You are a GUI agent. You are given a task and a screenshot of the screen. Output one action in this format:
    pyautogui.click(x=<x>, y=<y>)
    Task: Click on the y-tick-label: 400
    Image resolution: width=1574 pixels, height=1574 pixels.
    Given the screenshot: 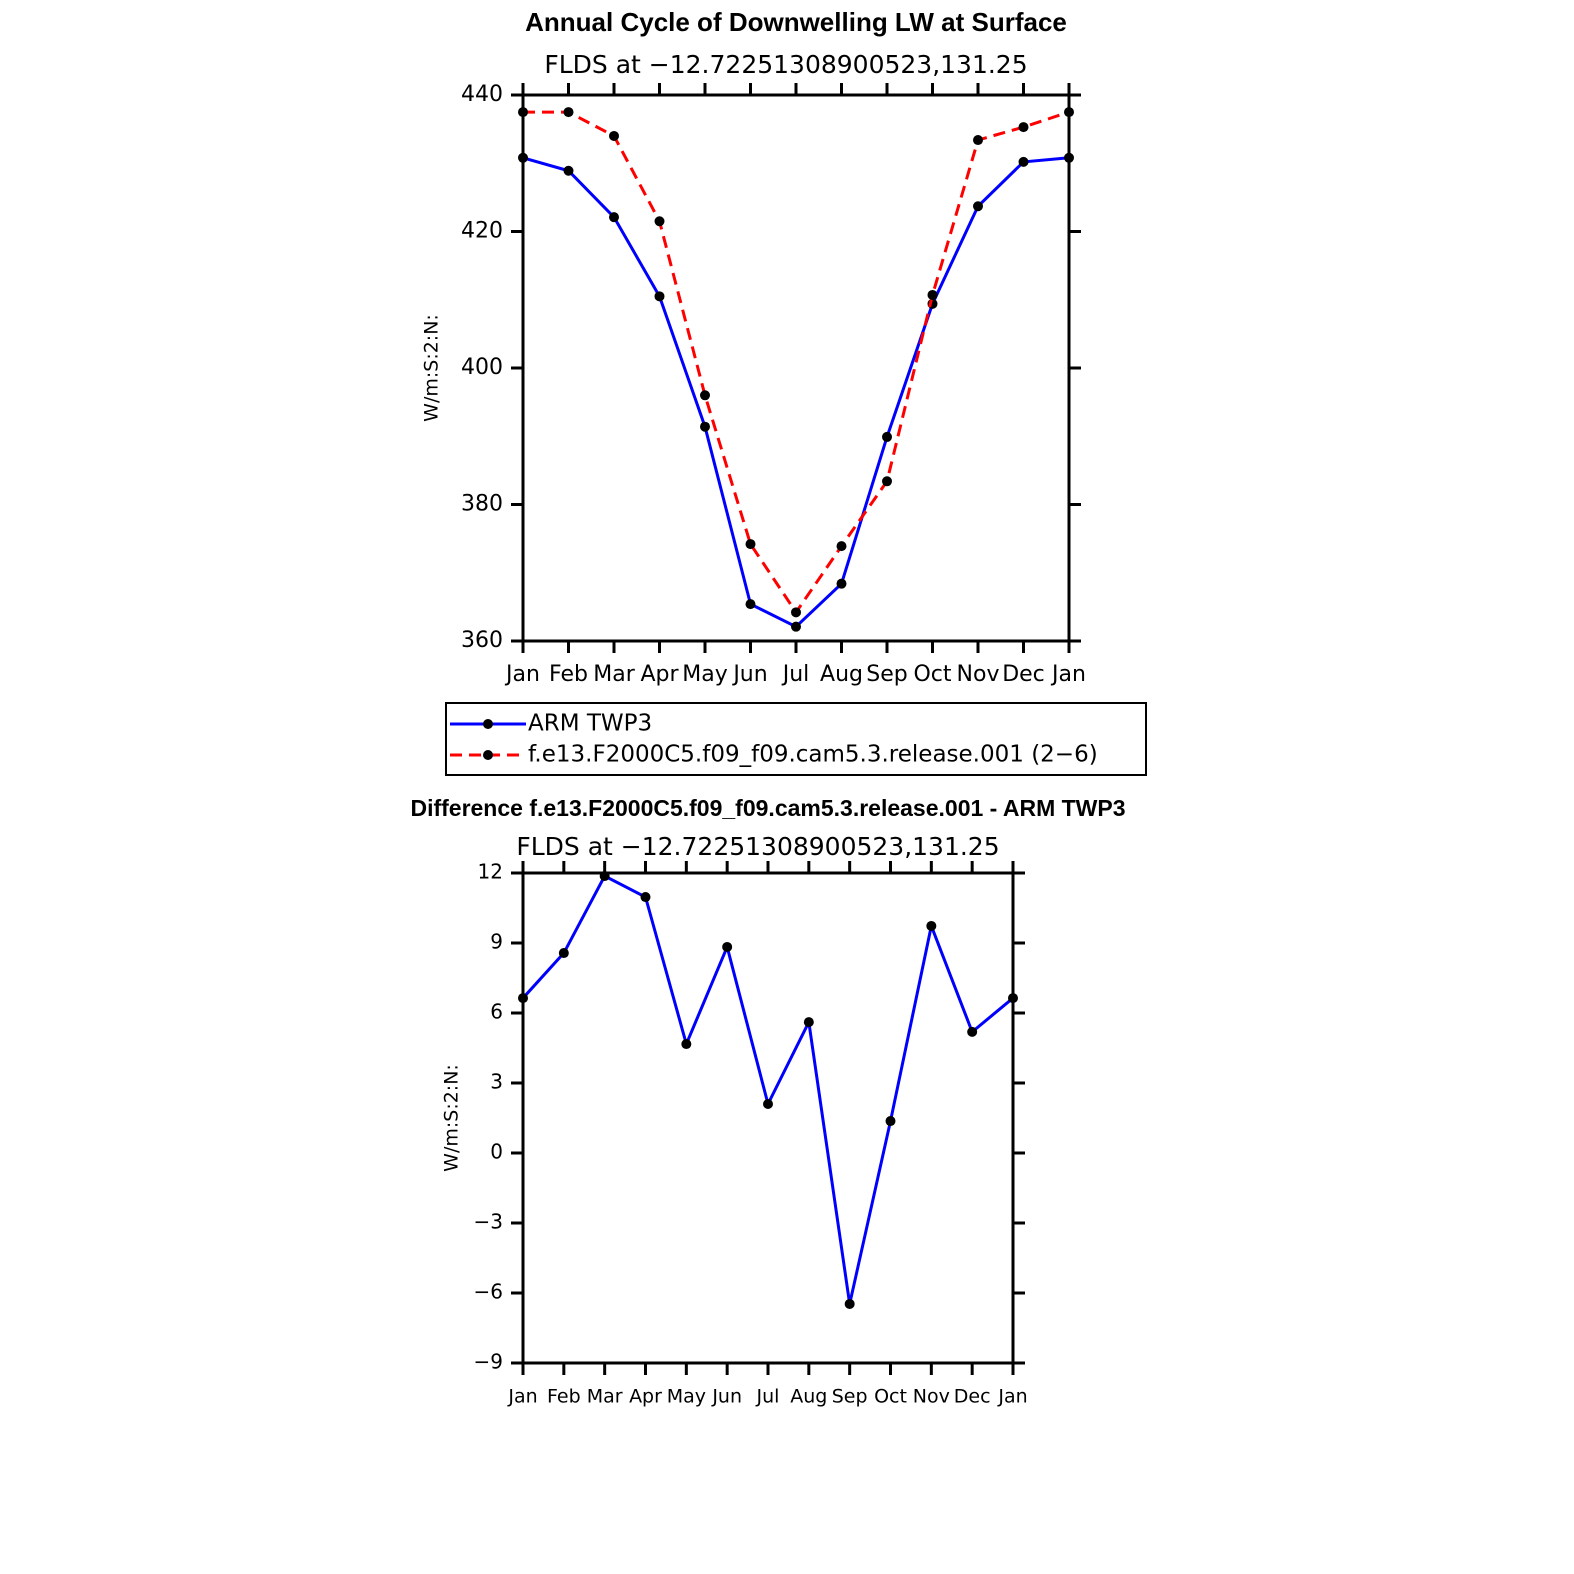 What is the action you would take?
    pyautogui.click(x=482, y=367)
    